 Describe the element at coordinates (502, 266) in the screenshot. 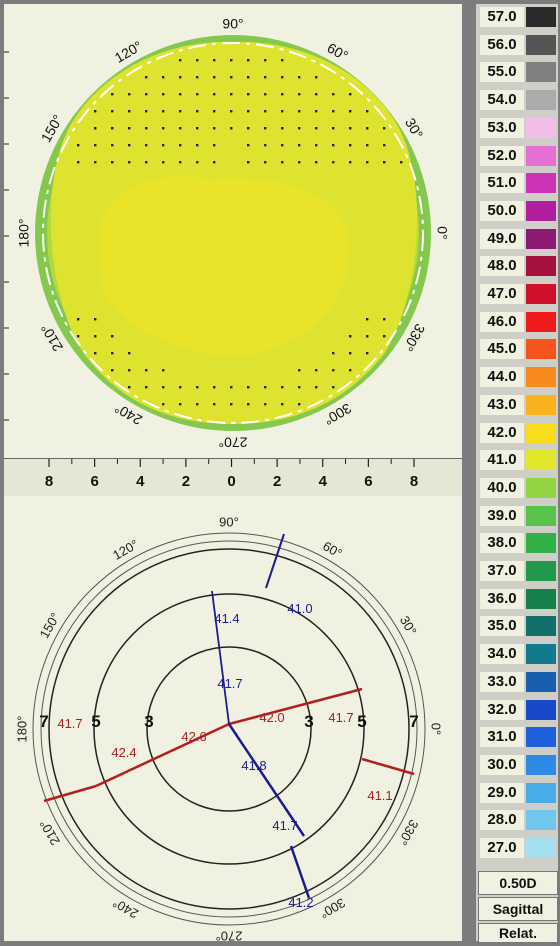

I see `scale-entry-label: 48.0` at that location.